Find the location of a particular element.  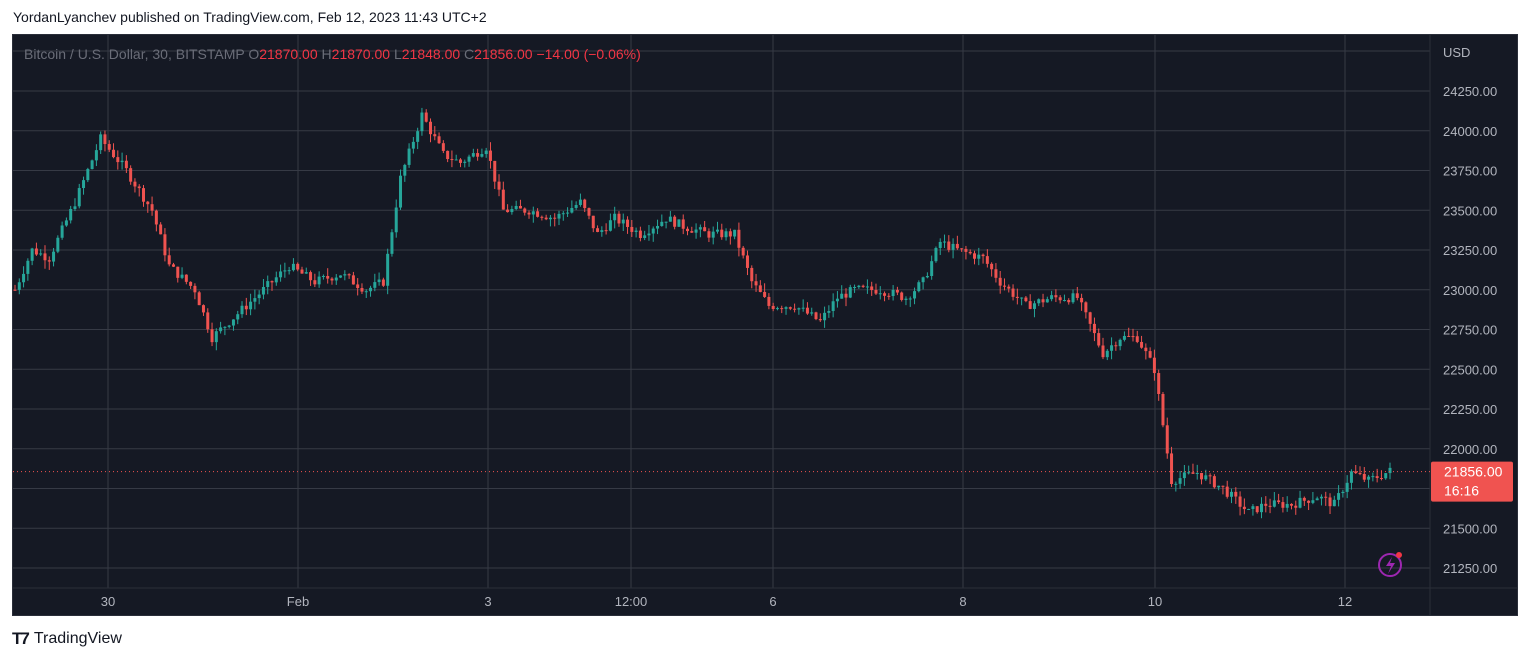

y-tick-label: 23500.00 is located at coordinates (1470, 210).